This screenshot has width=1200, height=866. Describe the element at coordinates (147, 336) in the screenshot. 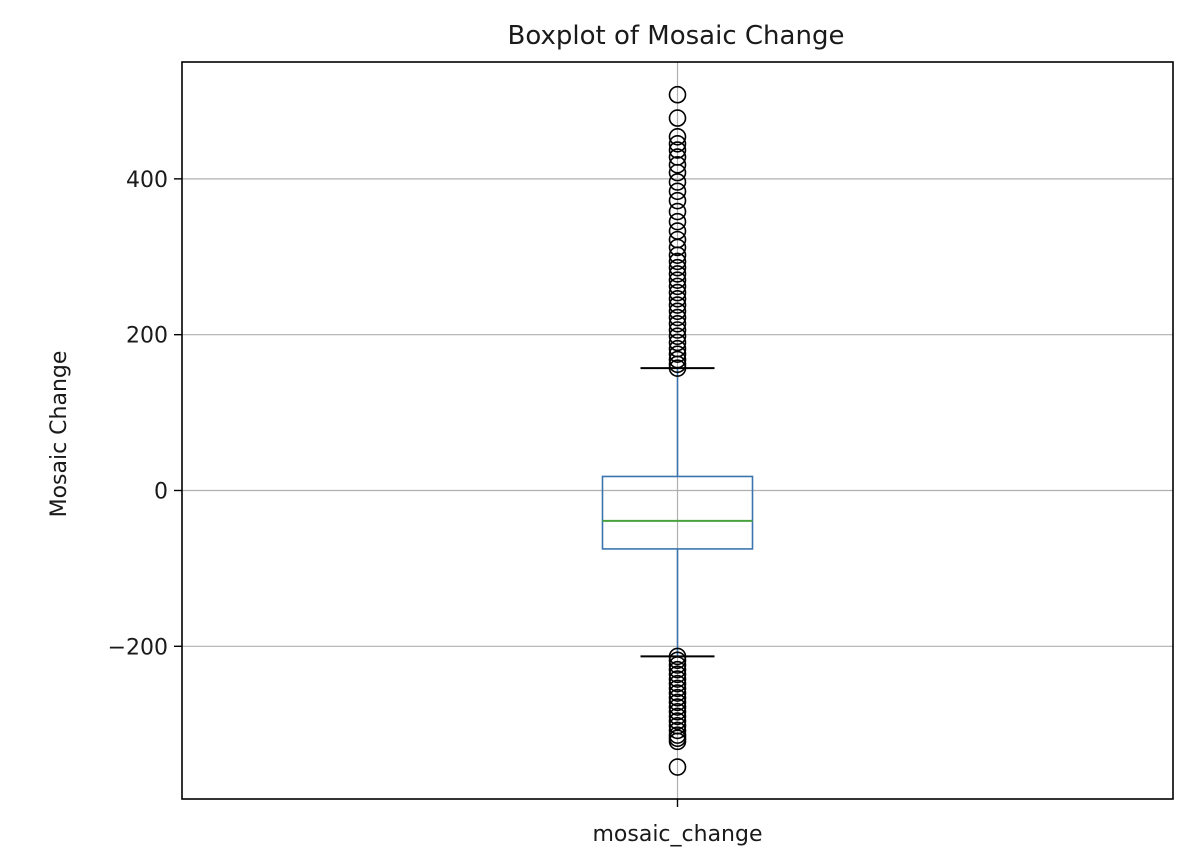

I see `y-tick-label: 200` at that location.